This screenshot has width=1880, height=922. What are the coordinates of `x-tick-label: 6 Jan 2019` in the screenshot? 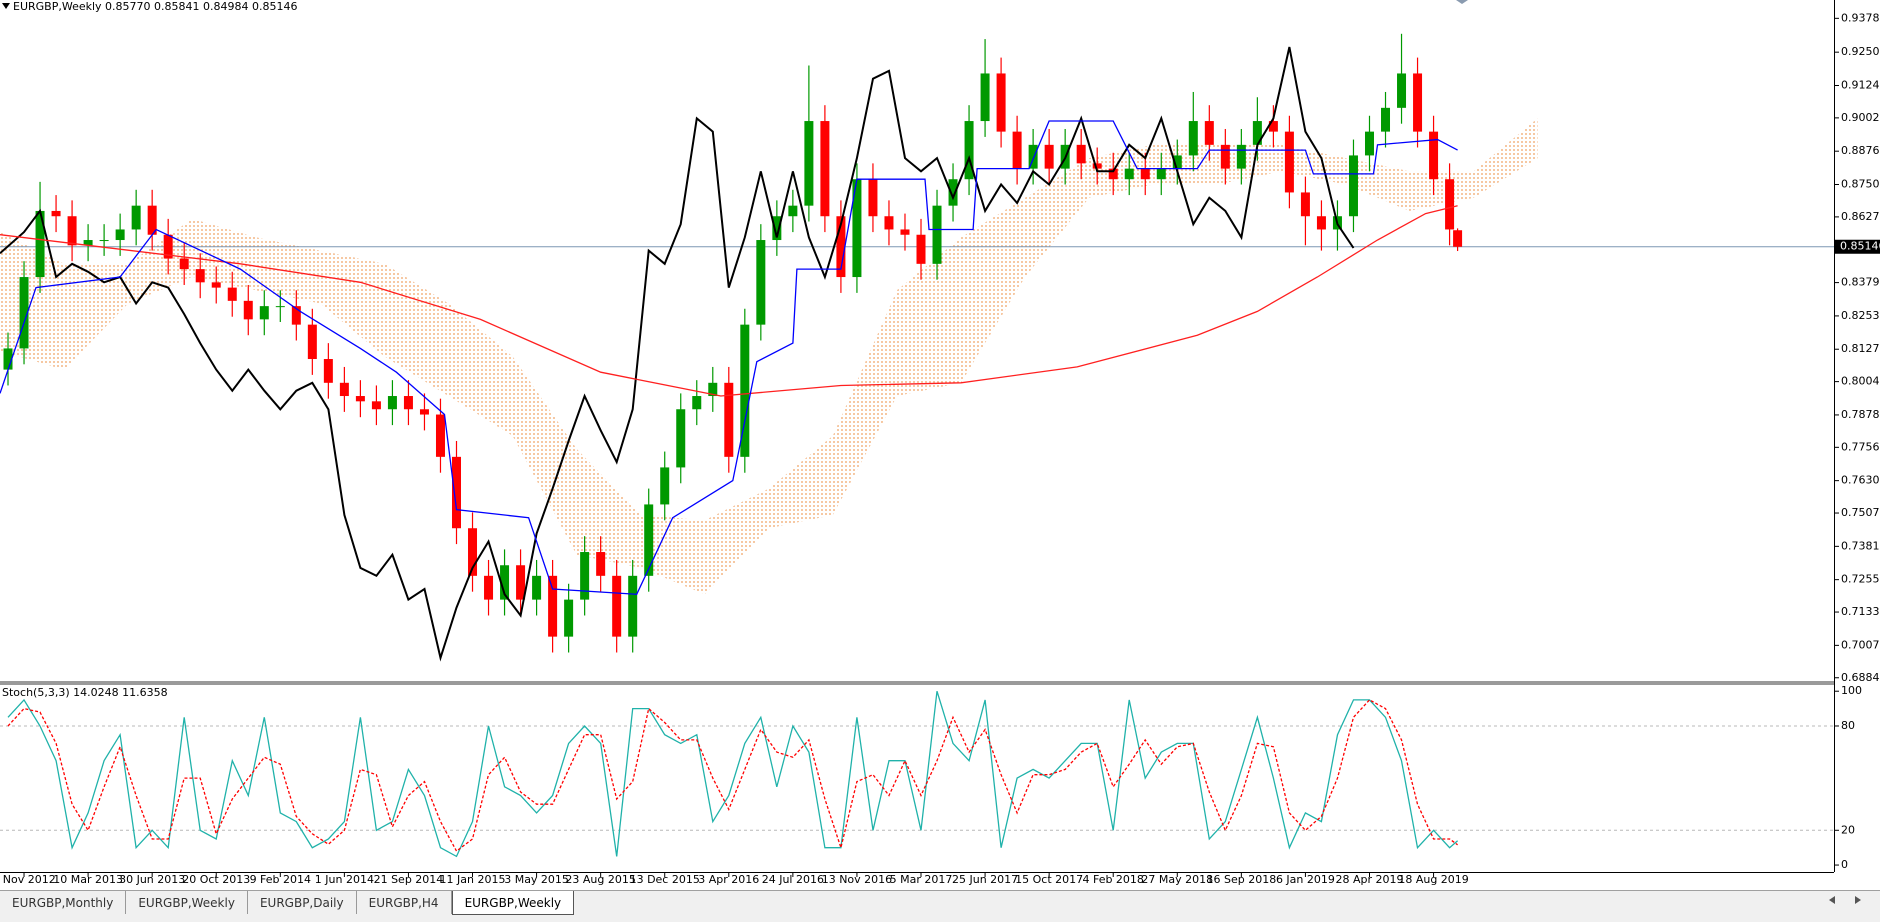 It's located at (1305, 879).